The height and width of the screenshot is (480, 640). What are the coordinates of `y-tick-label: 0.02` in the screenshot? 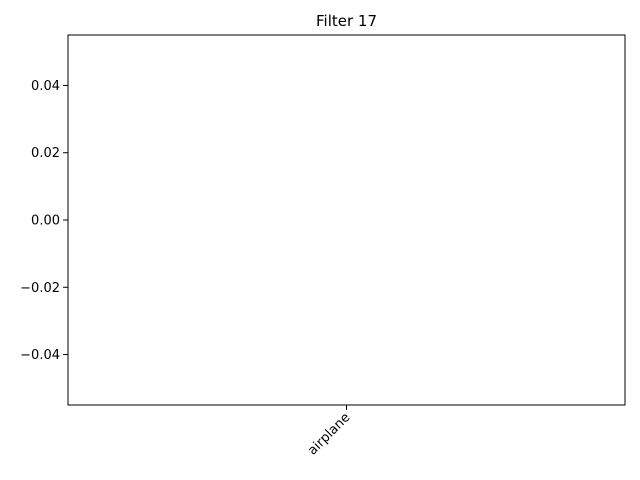 It's located at (45, 153).